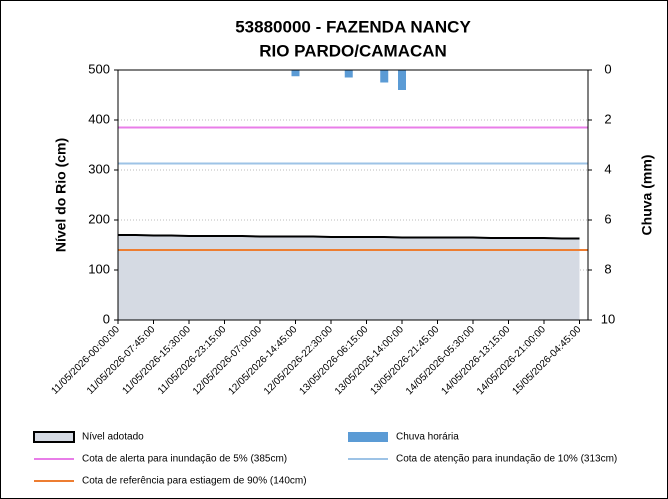 The image size is (668, 499). What do you see at coordinates (99, 168) in the screenshot?
I see `y-tick-label: 300` at bounding box center [99, 168].